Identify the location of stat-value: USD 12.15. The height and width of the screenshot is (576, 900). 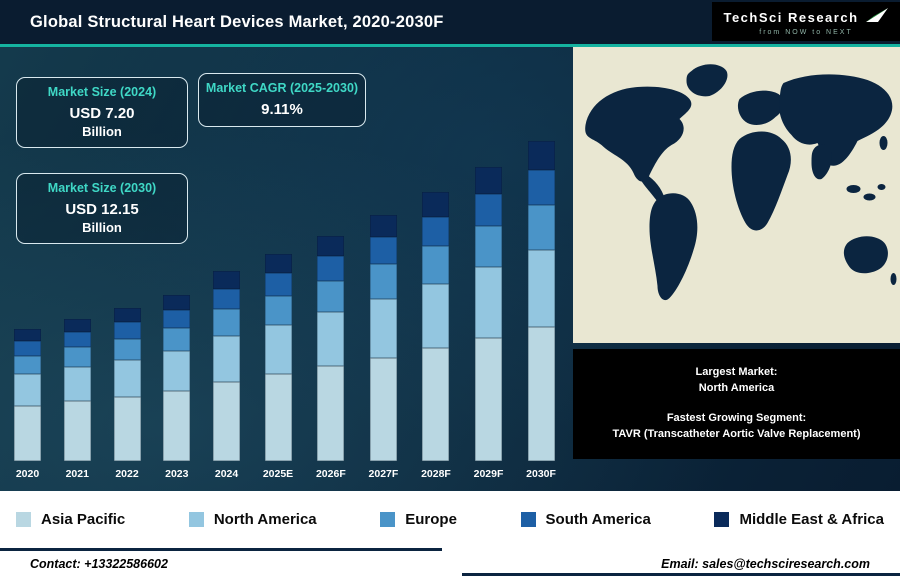
(102, 209).